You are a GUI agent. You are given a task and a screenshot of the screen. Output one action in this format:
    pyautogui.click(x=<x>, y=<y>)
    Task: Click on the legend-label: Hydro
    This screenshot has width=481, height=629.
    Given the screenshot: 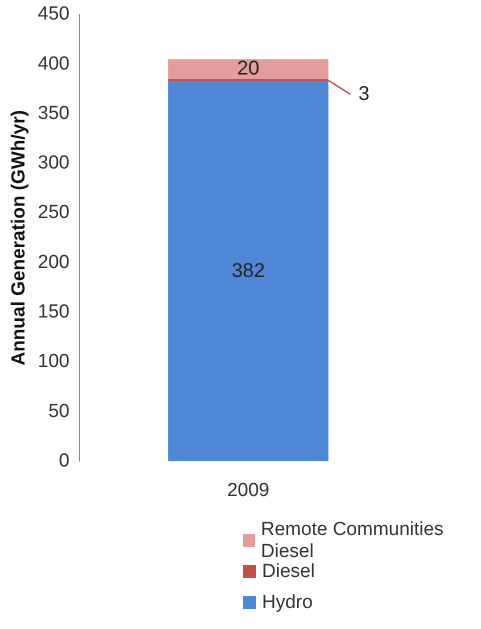 What is the action you would take?
    pyautogui.click(x=287, y=603)
    